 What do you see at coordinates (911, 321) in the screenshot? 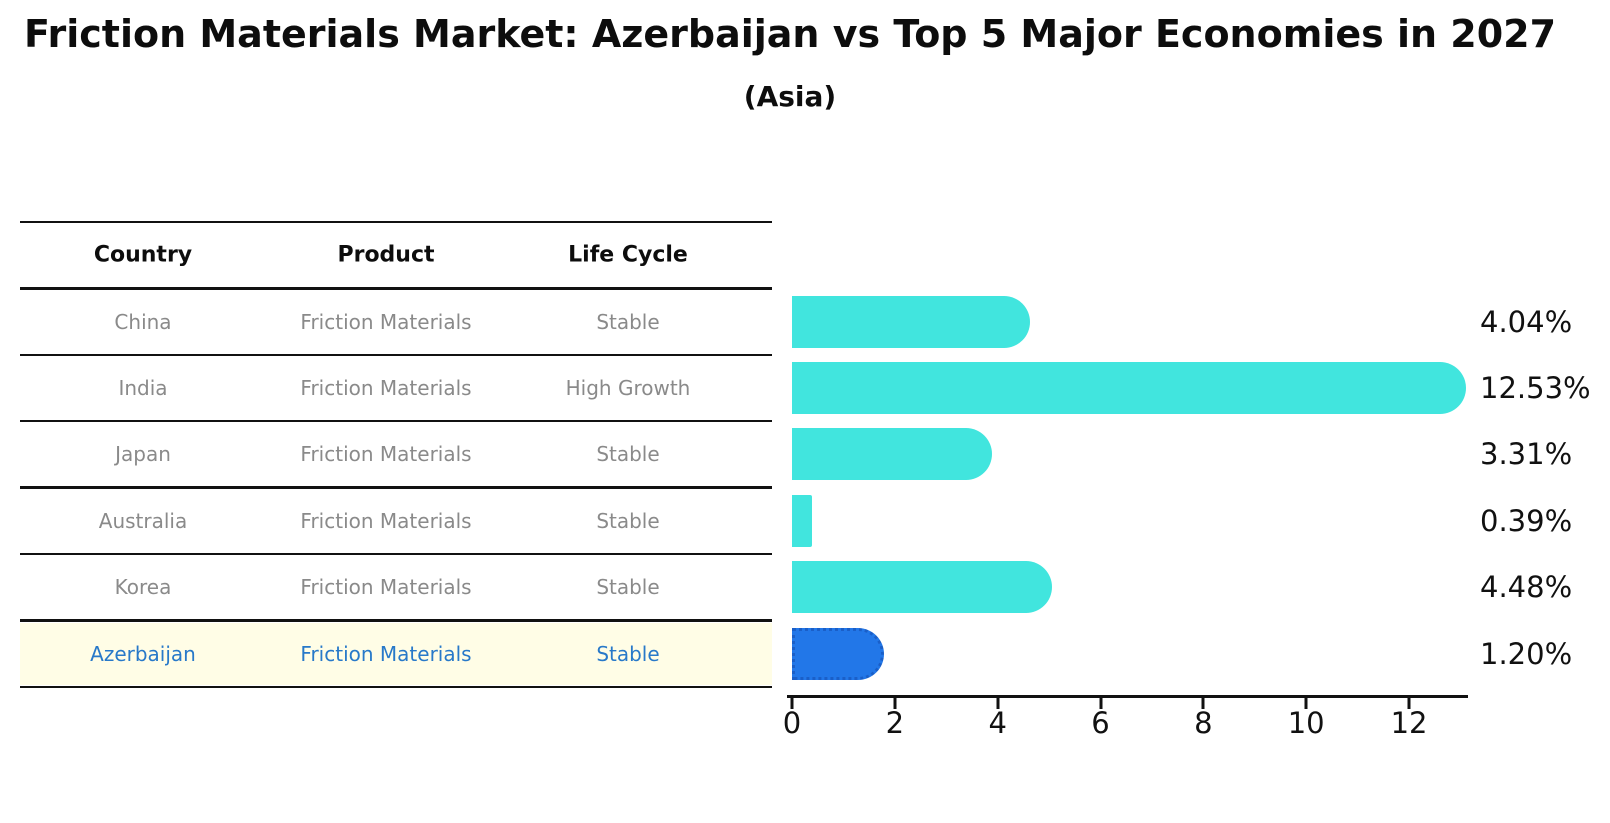
I see `bar-china` at bounding box center [911, 321].